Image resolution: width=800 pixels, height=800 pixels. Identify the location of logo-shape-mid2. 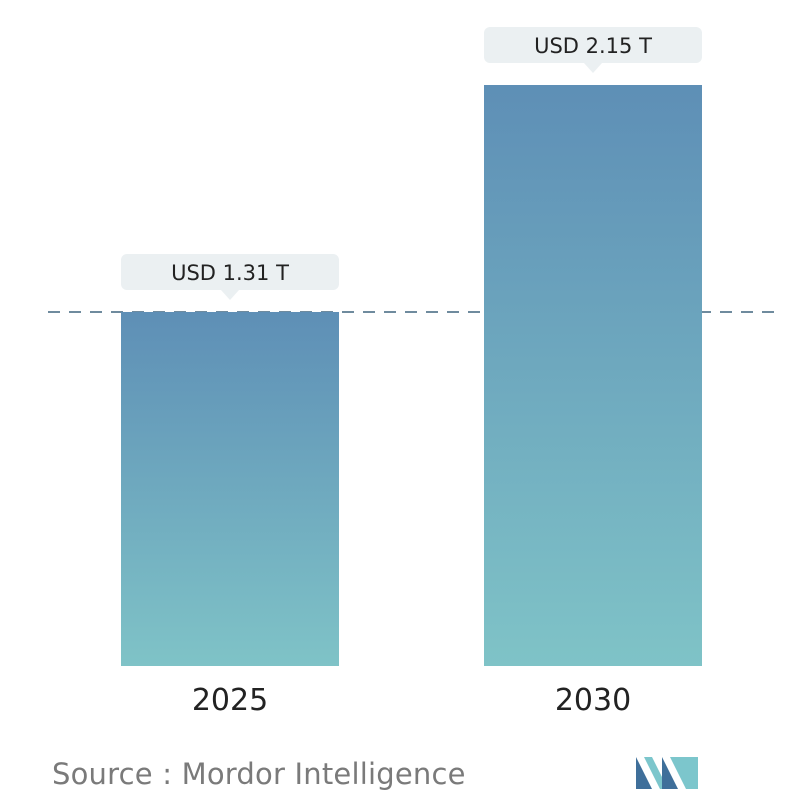
(670, 773).